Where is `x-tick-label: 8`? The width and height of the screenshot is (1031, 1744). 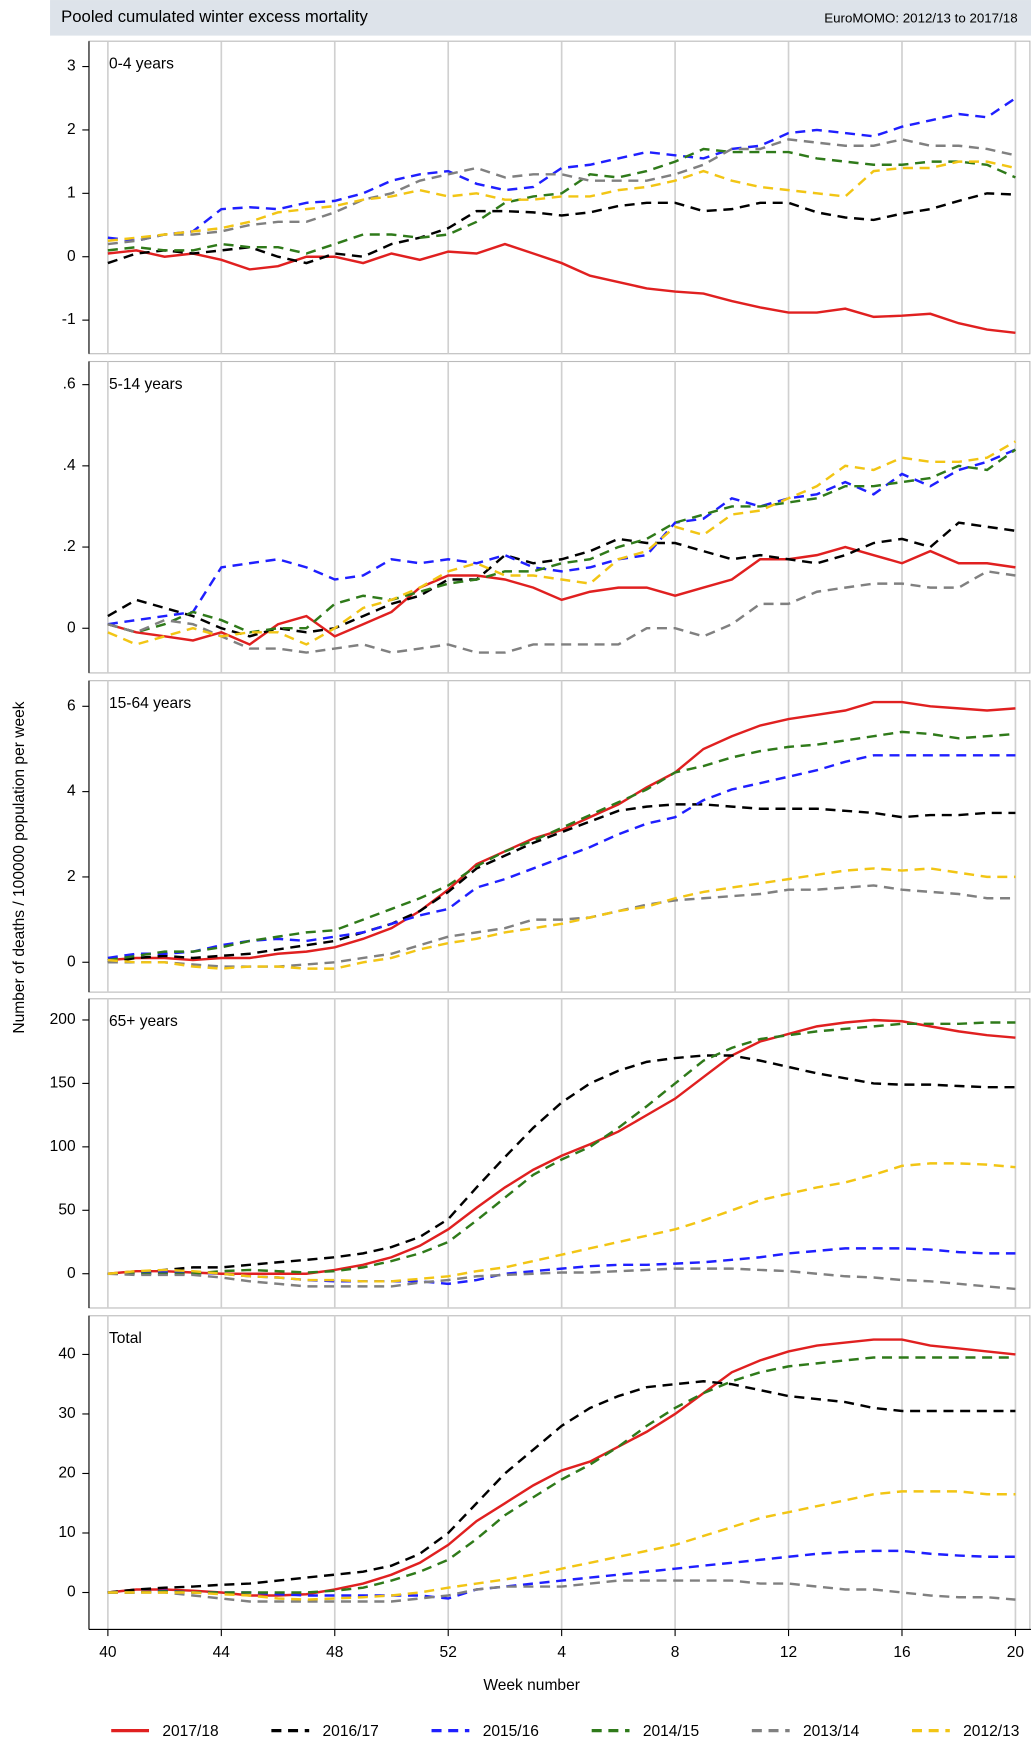 x-tick-label: 8 is located at coordinates (675, 1652).